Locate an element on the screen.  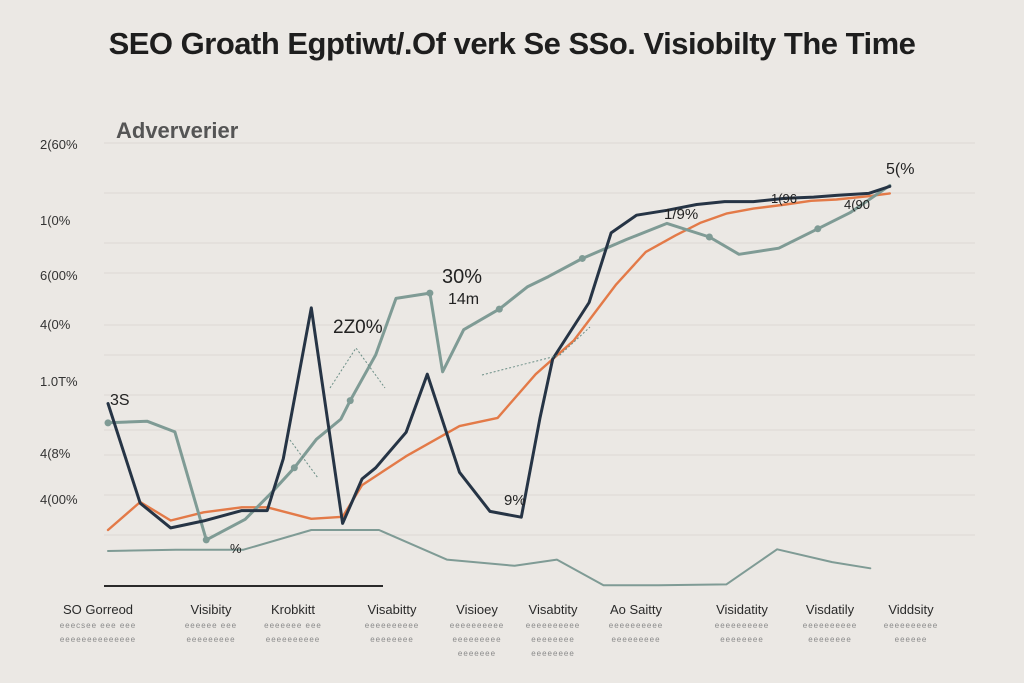
annotation-label: 2Z0% is located at coordinates (358, 327).